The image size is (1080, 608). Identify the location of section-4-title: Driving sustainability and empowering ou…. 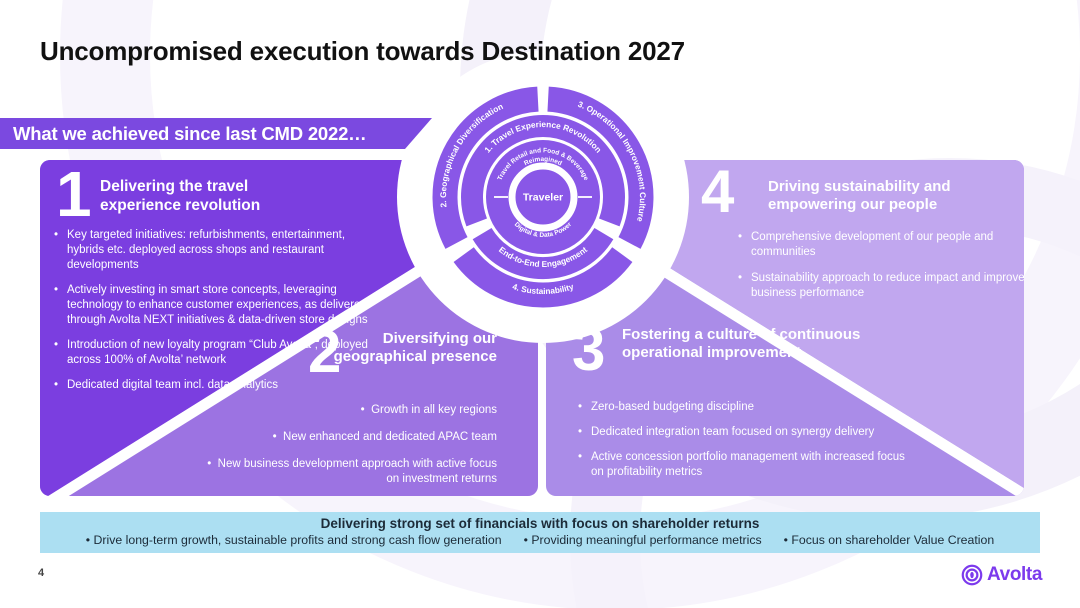
(859, 196).